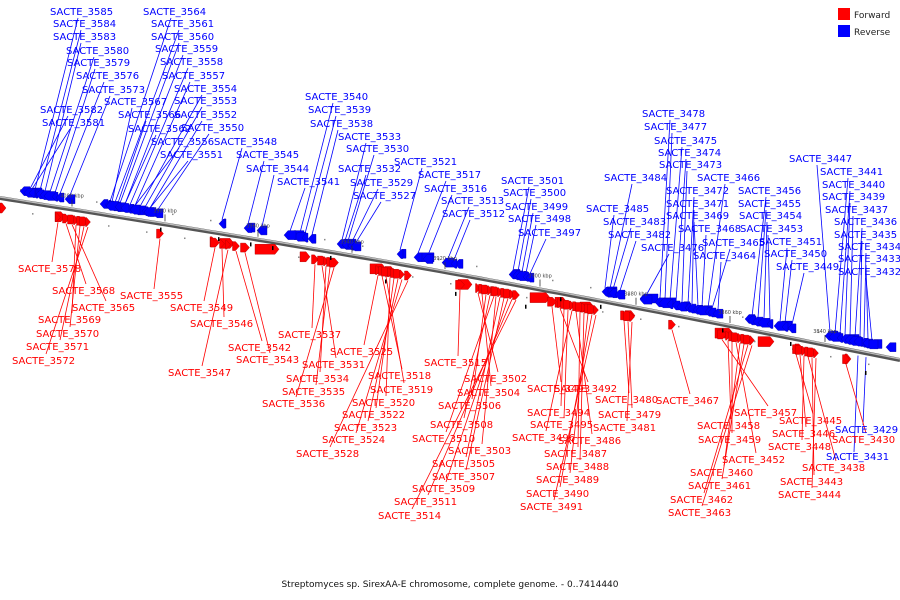 This screenshot has width=900, height=600. I want to click on reverse-gene-label: SACTE_3451, so click(790, 242).